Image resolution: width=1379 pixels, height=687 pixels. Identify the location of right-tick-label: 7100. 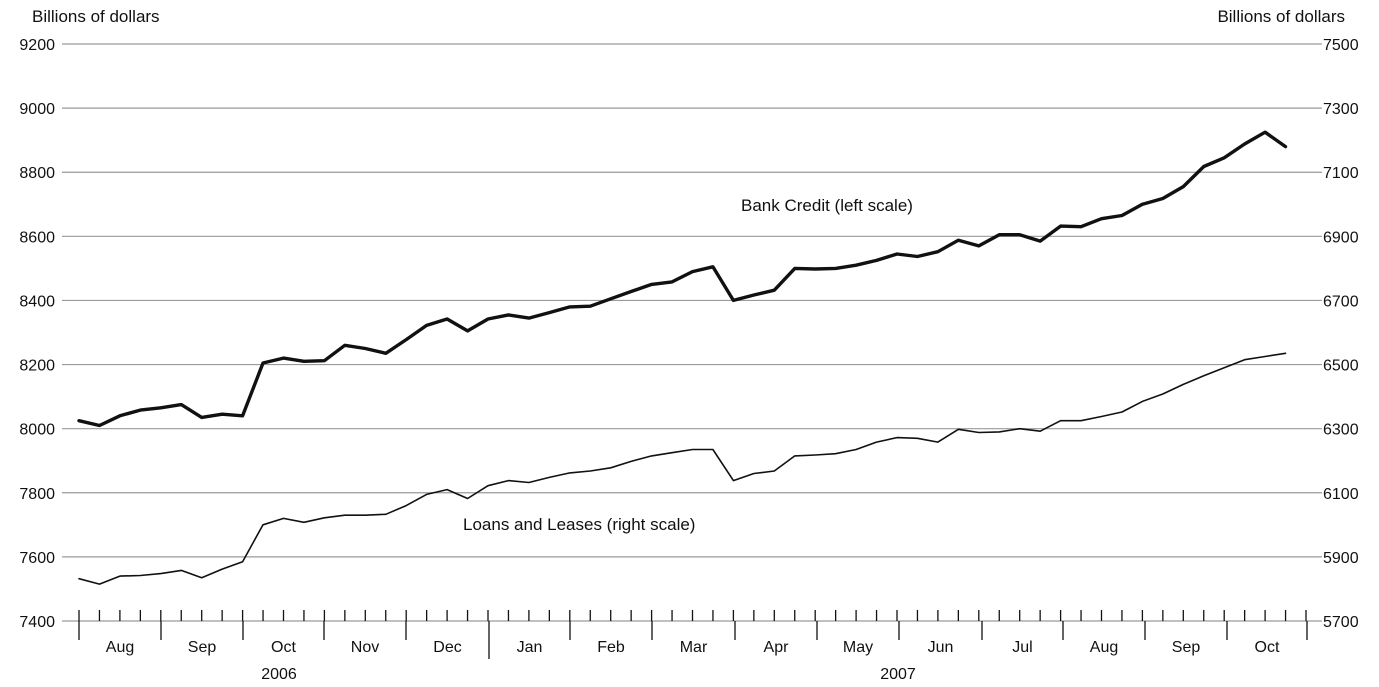
(1341, 173).